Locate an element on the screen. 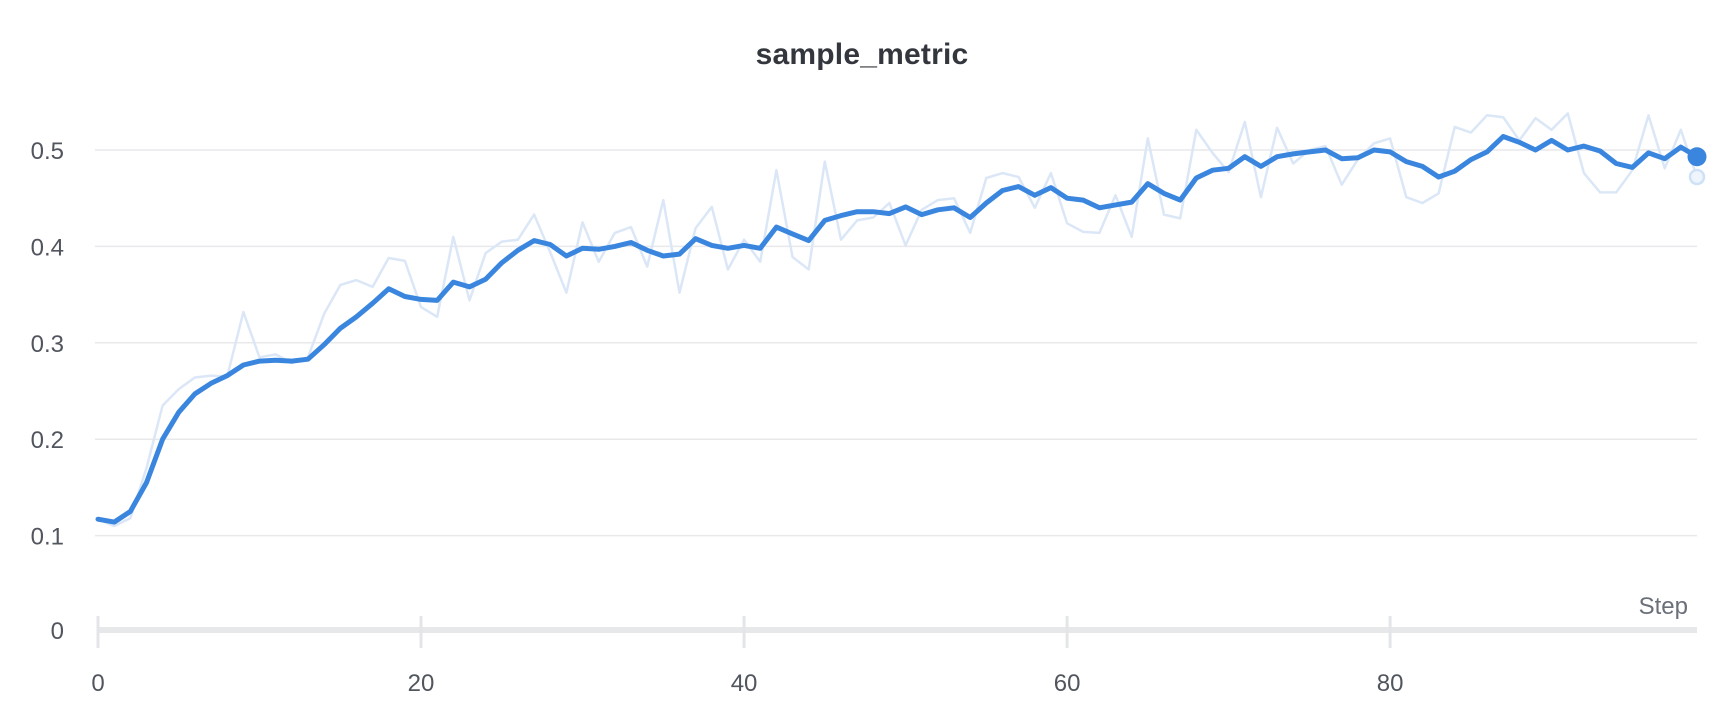 Image resolution: width=1724 pixels, height=722 pixels. y-tick-label: 0.3 is located at coordinates (47, 344).